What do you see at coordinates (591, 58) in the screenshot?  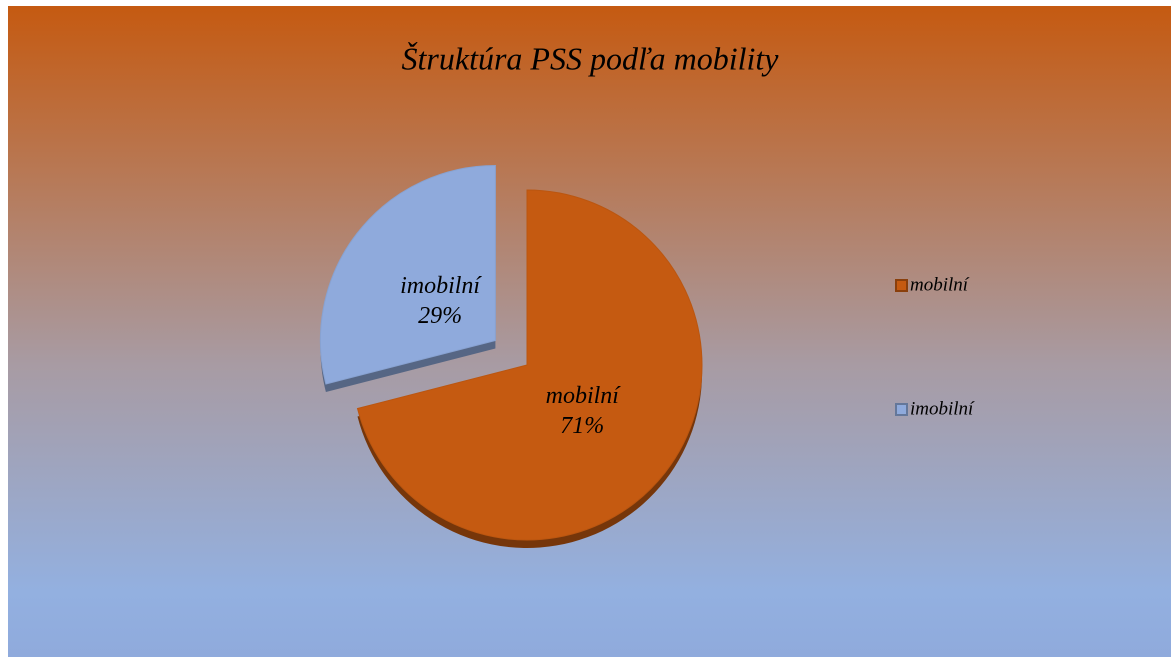 I see `chart-title: Štruktúra PSS podľa mobility` at bounding box center [591, 58].